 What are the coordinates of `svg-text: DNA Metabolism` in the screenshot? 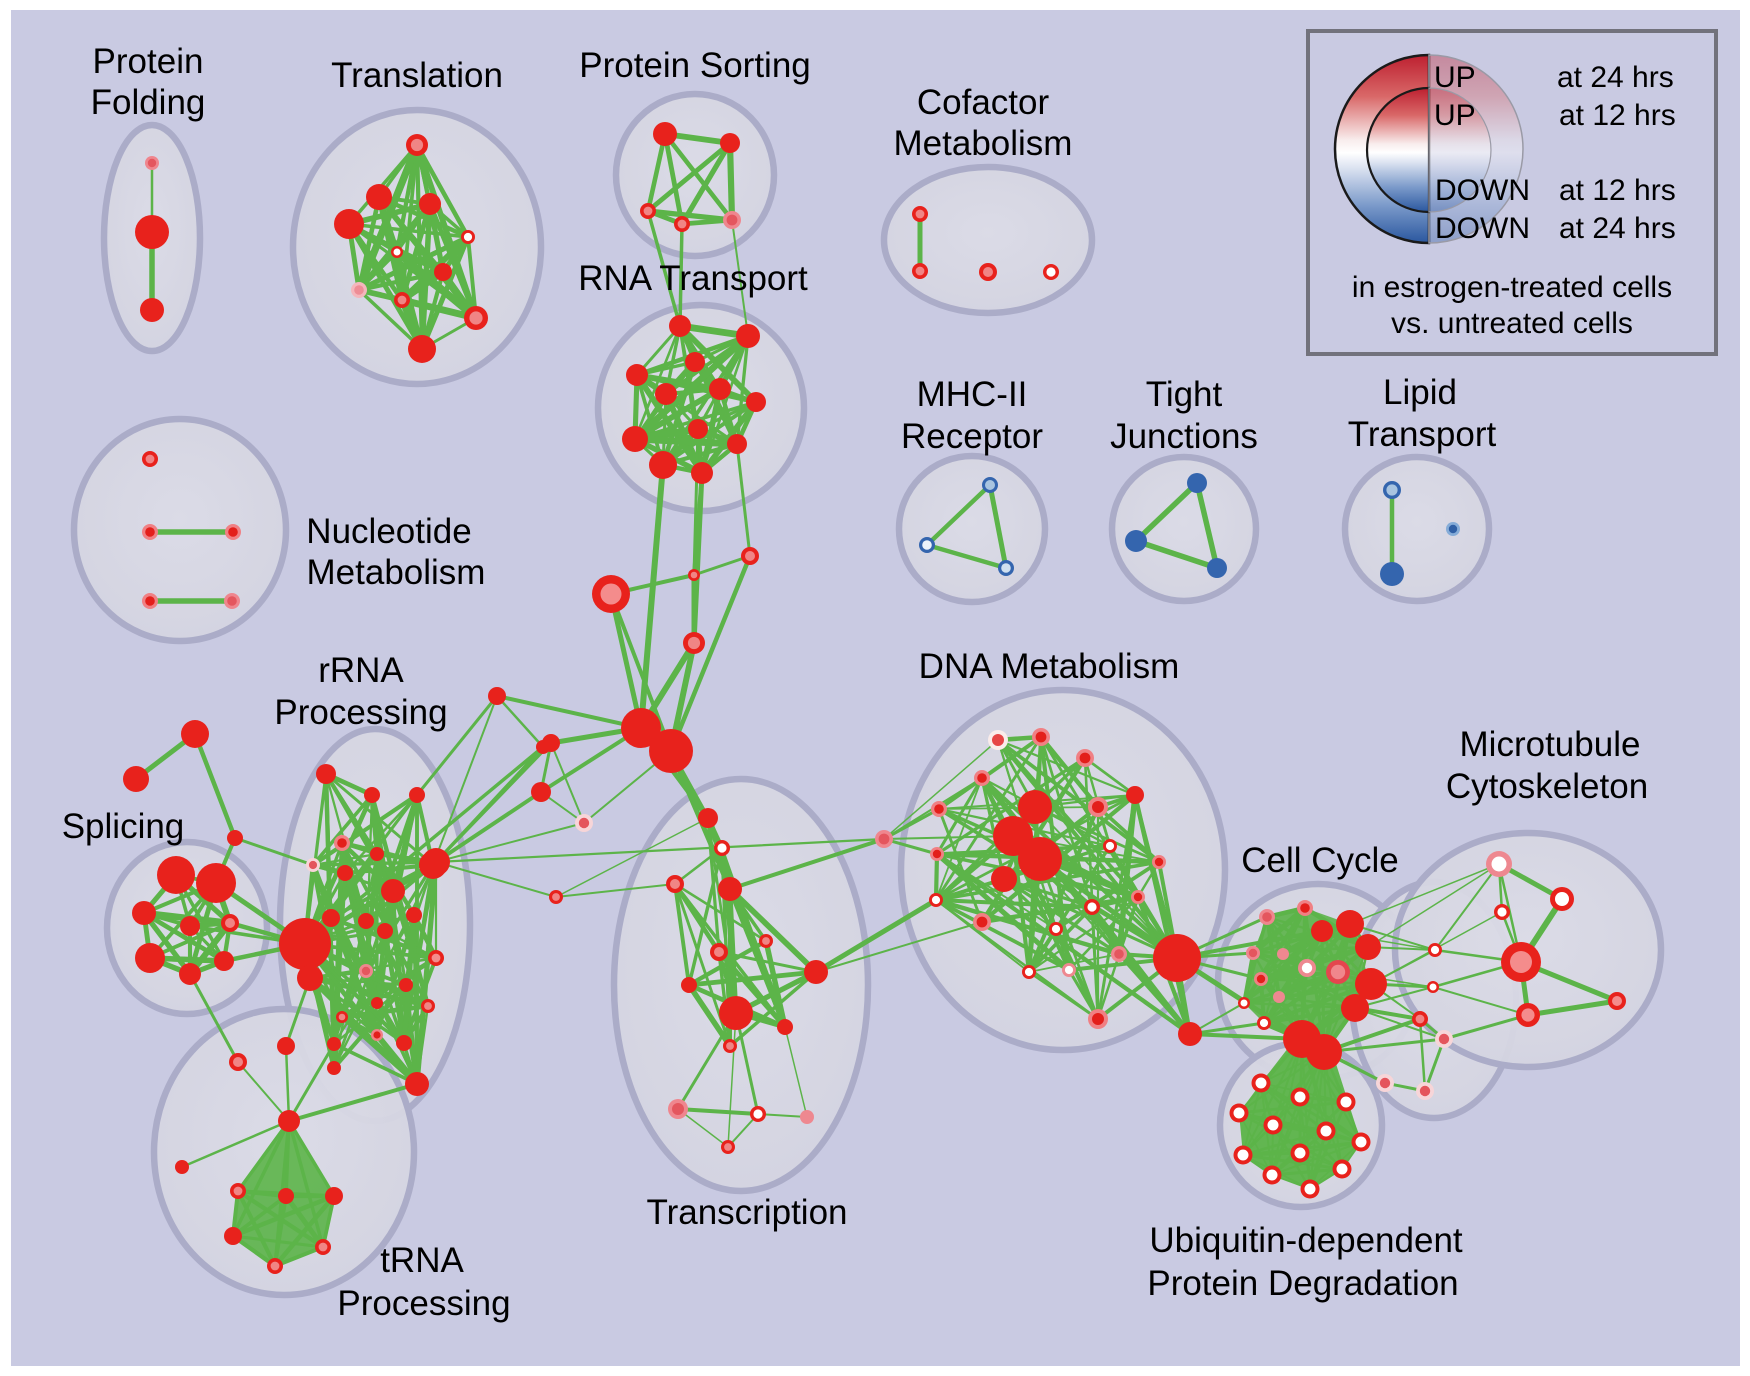 It's located at (1049, 666).